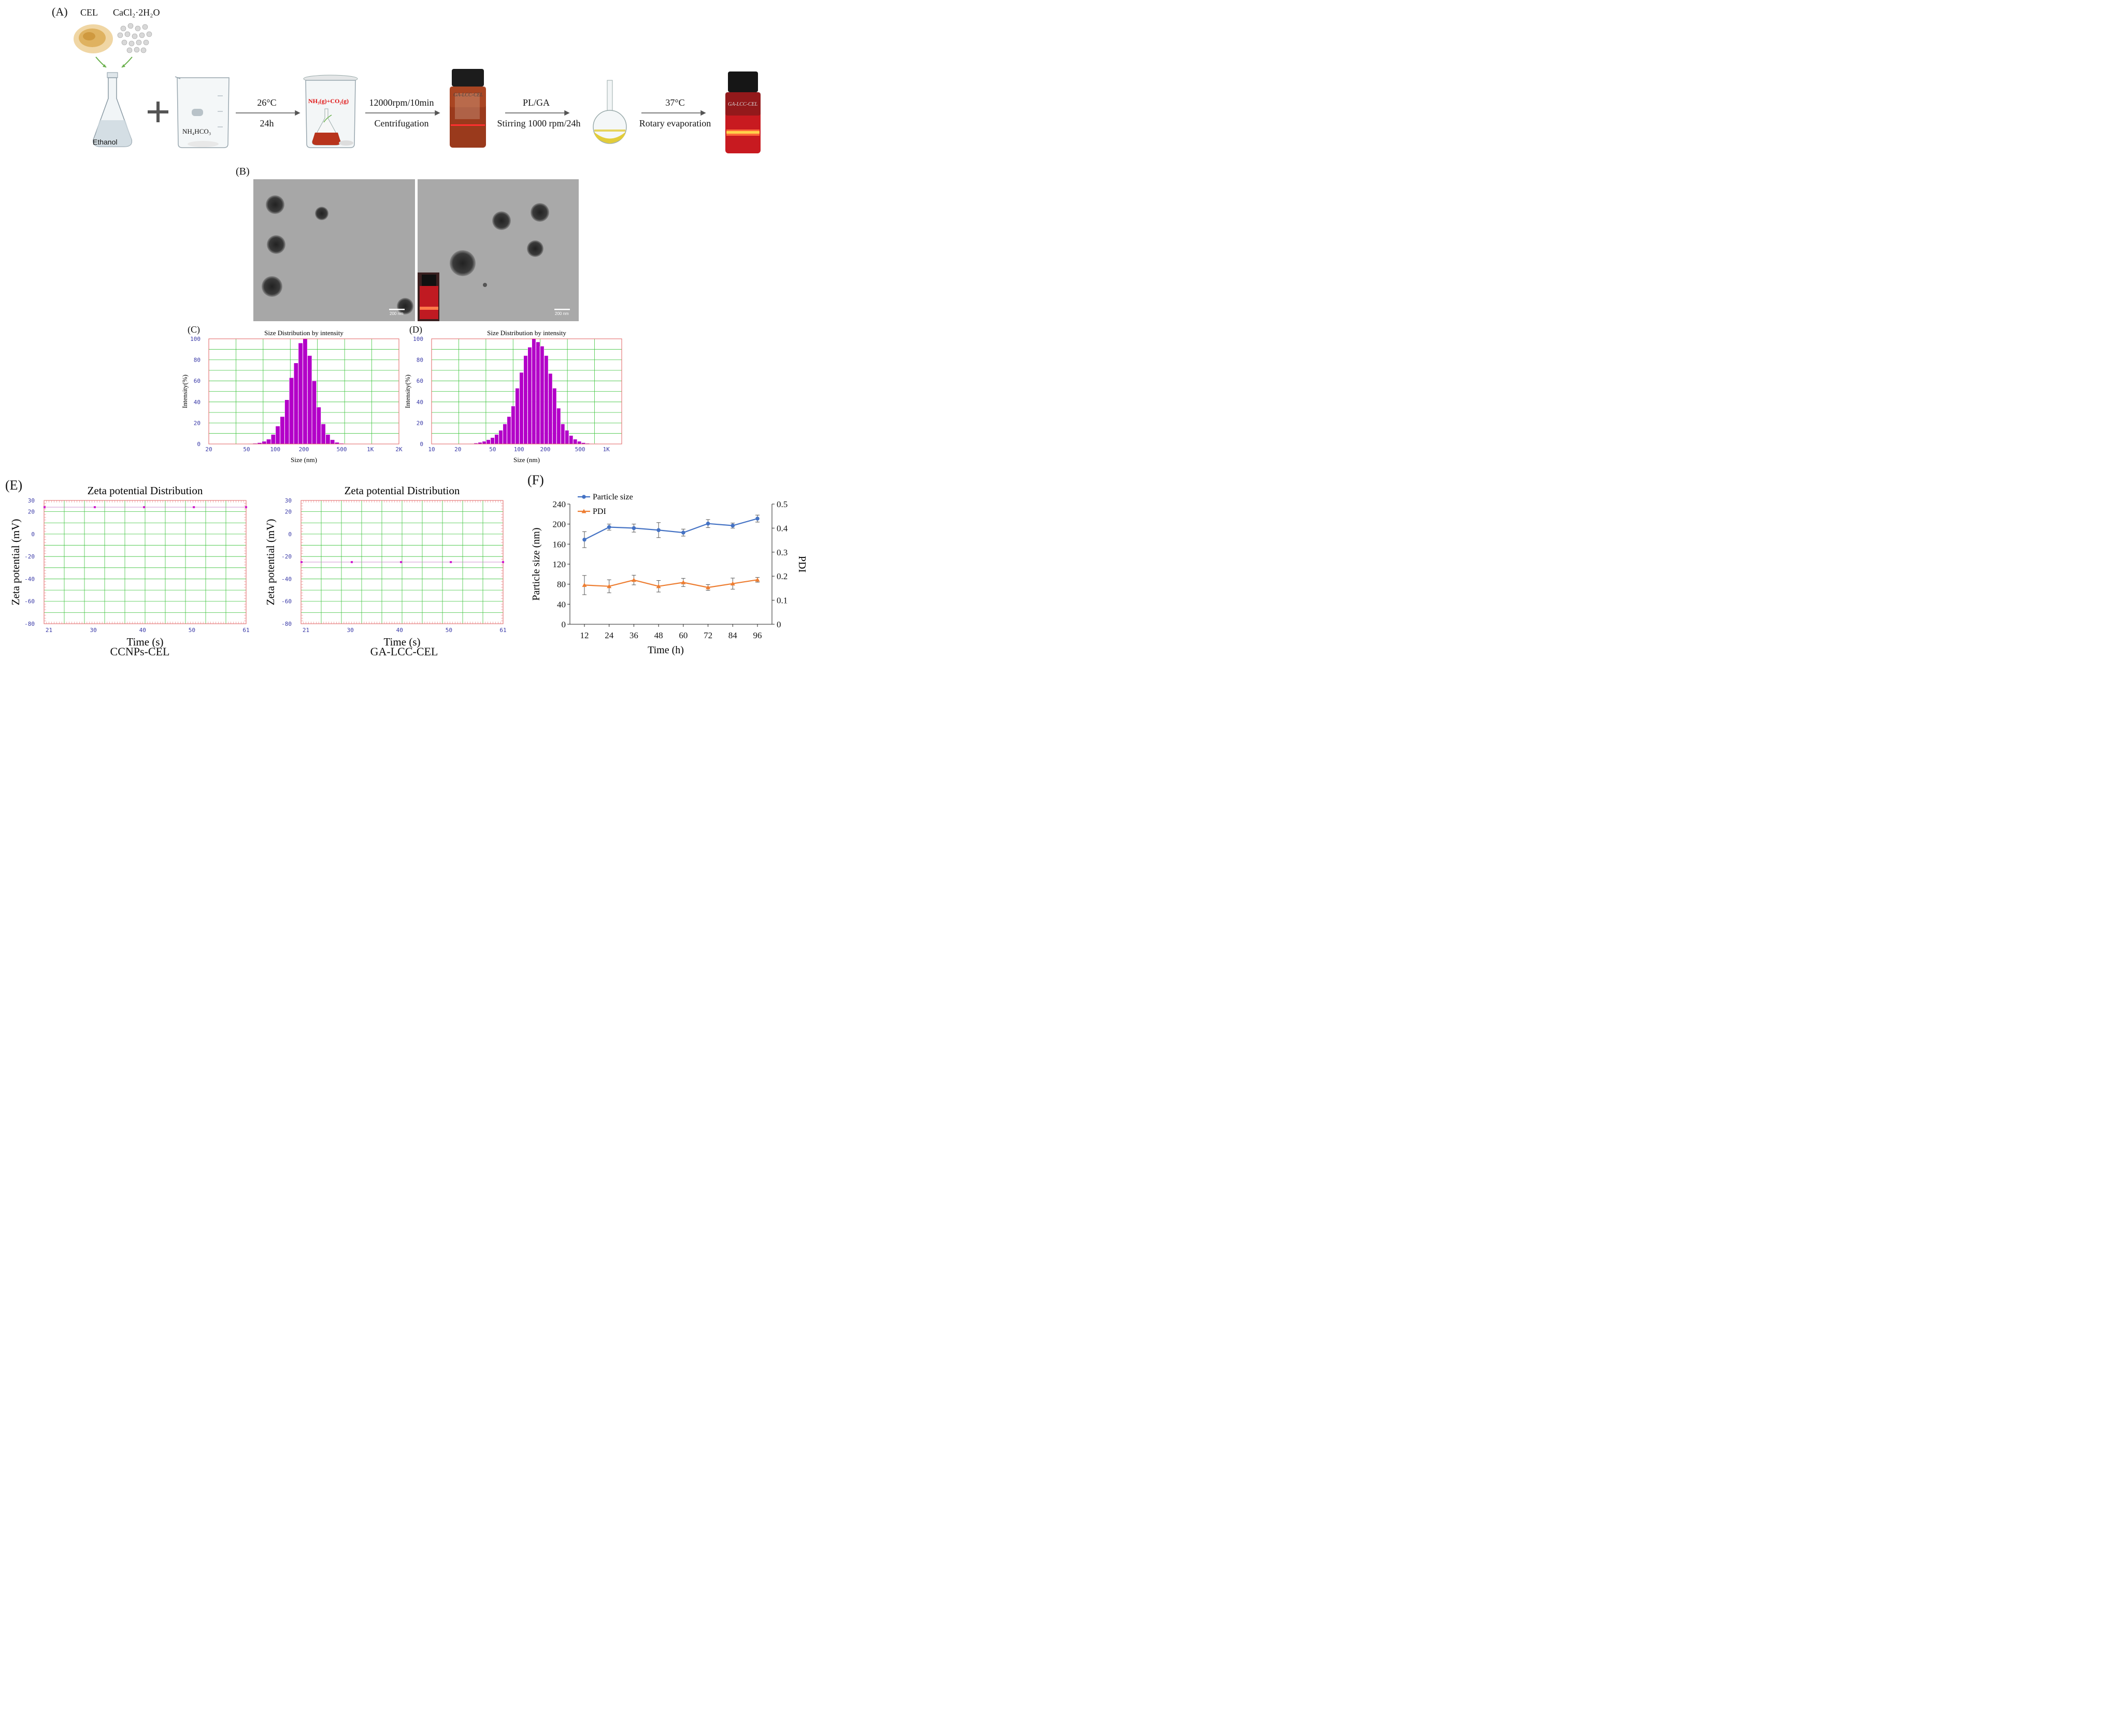 The width and height of the screenshot is (2118, 1736). I want to click on y-tick-label: 120, so click(559, 564).